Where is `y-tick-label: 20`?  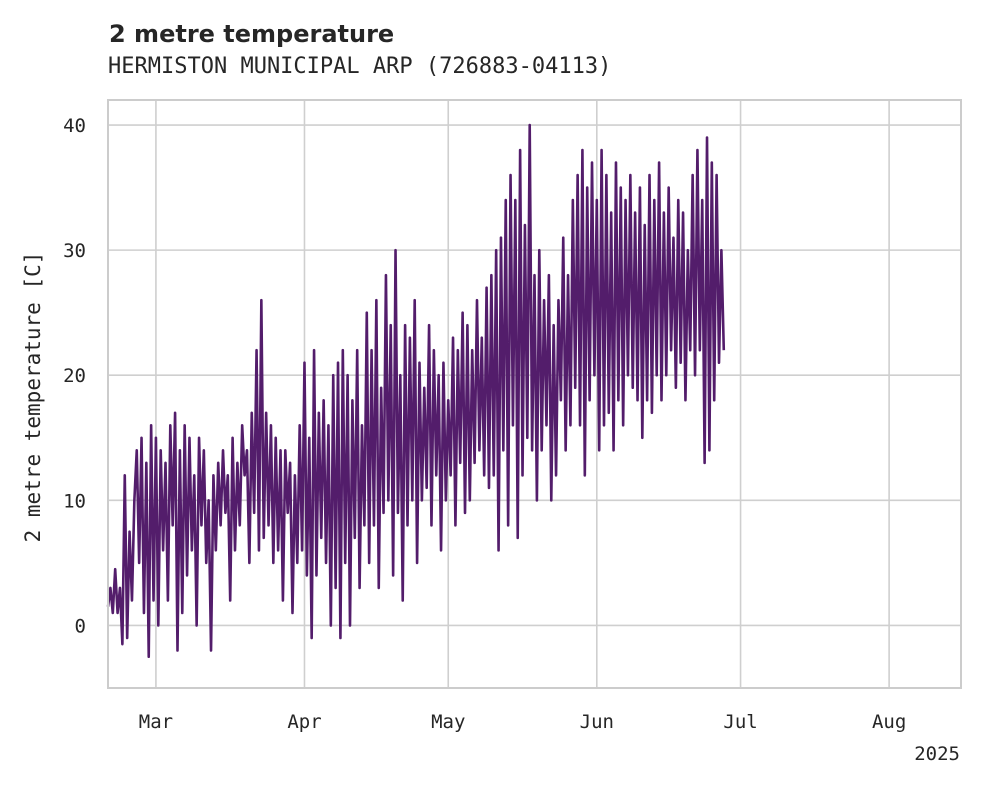 y-tick-label: 20 is located at coordinates (74, 376).